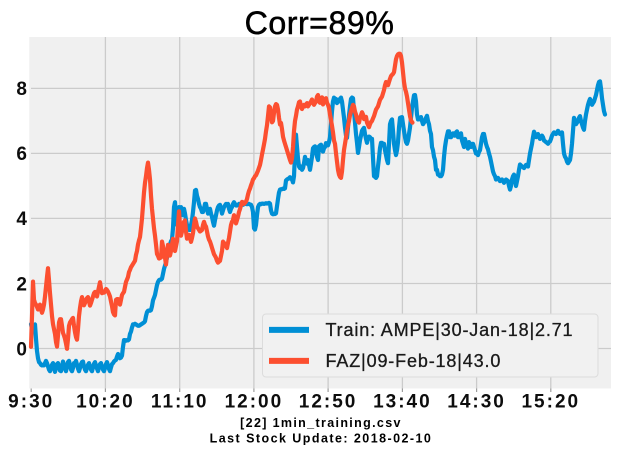  What do you see at coordinates (450, 330) in the screenshot?
I see `svg-text: Train: AMPE|30-Jan-18|2.71` at bounding box center [450, 330].